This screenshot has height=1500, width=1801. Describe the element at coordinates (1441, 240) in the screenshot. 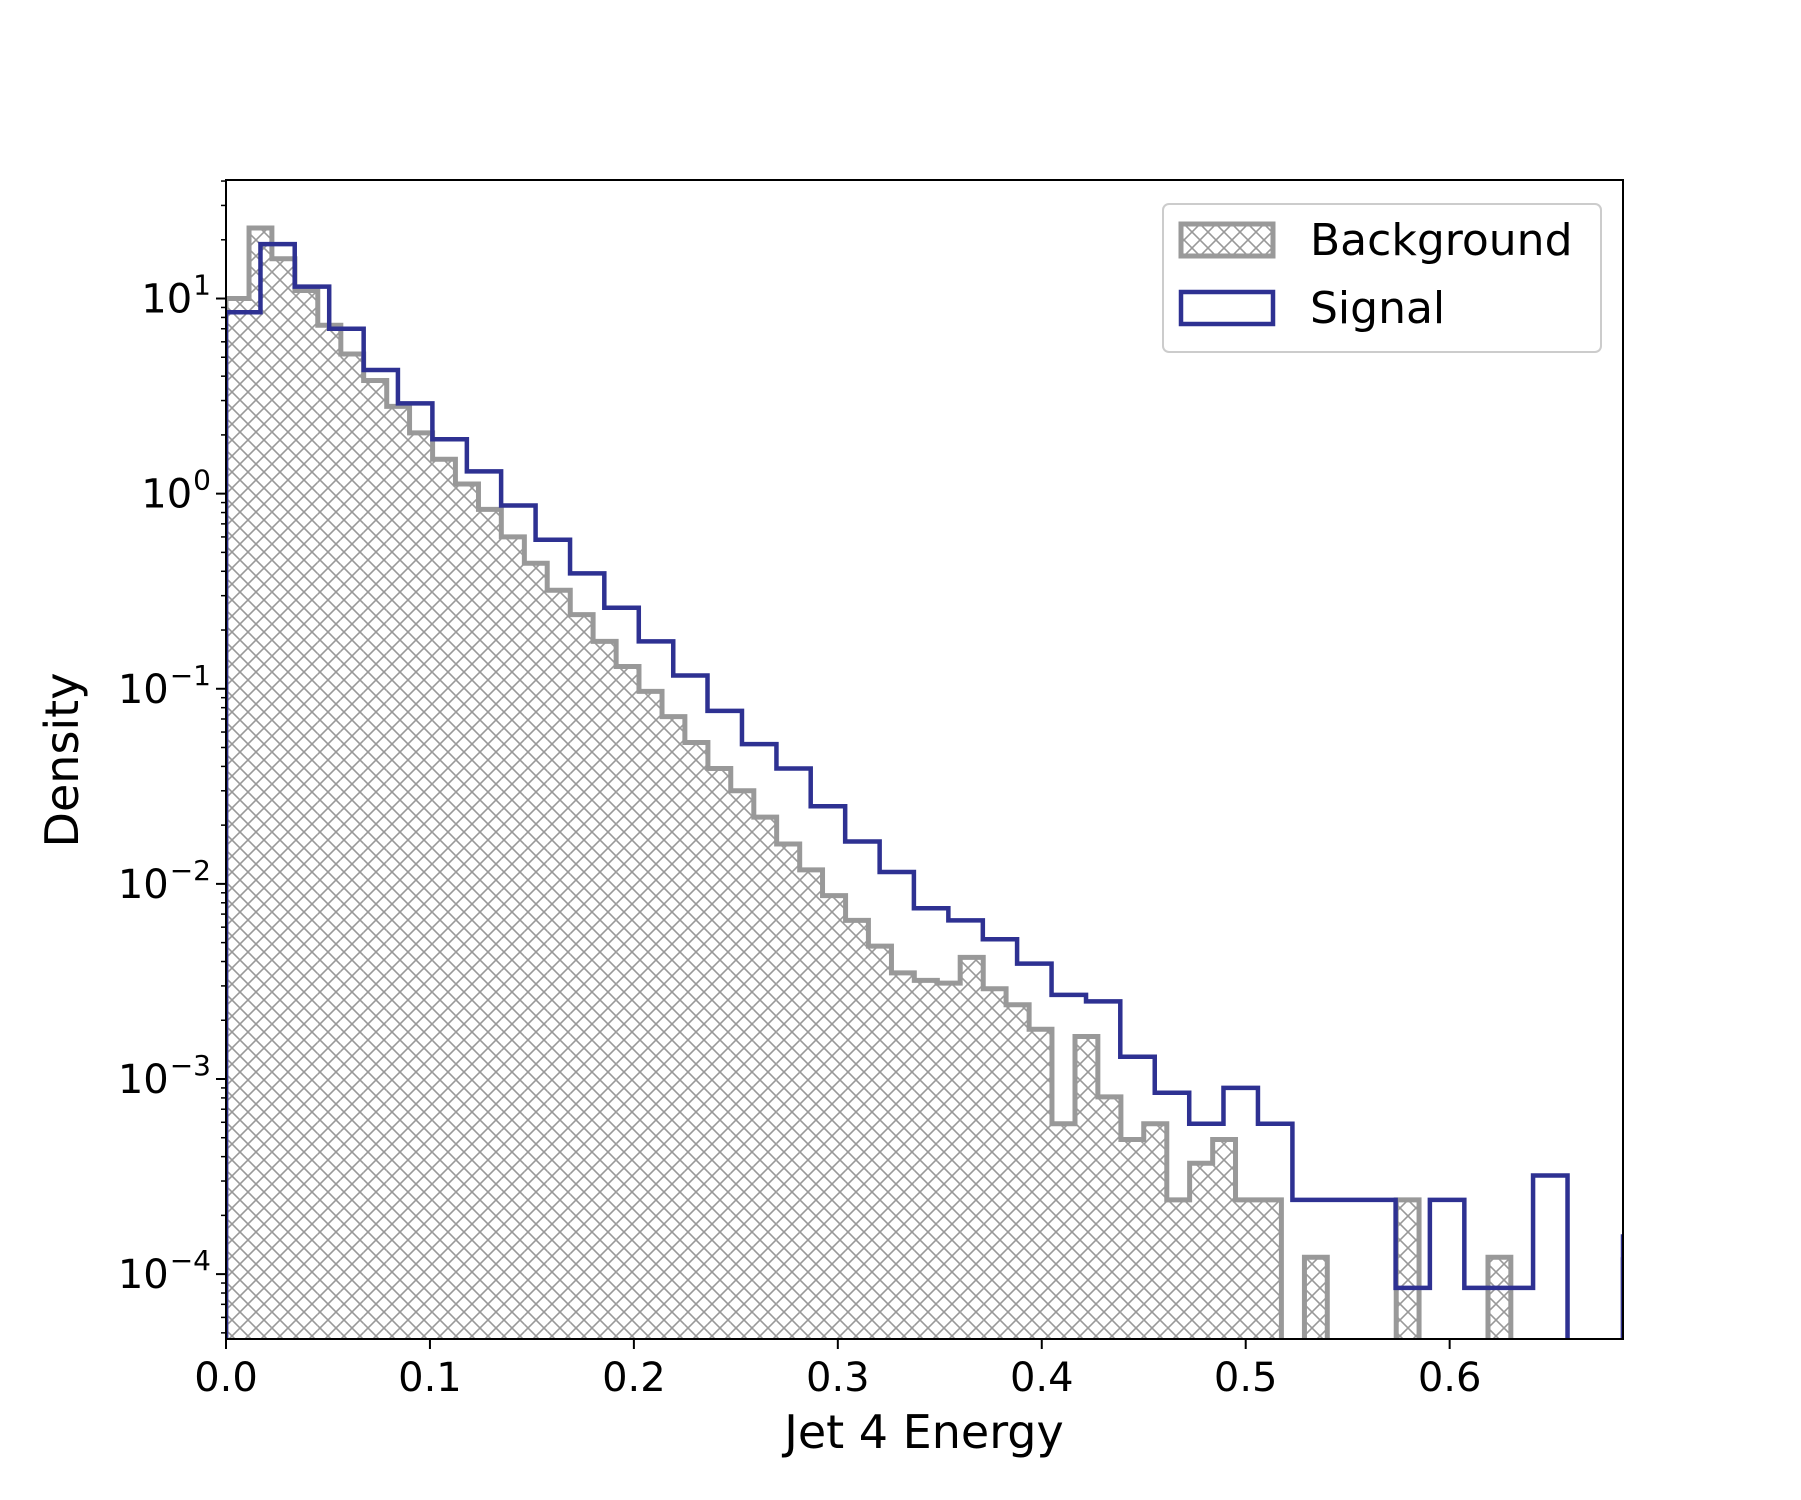

I see `legend-label-background: Background` at that location.